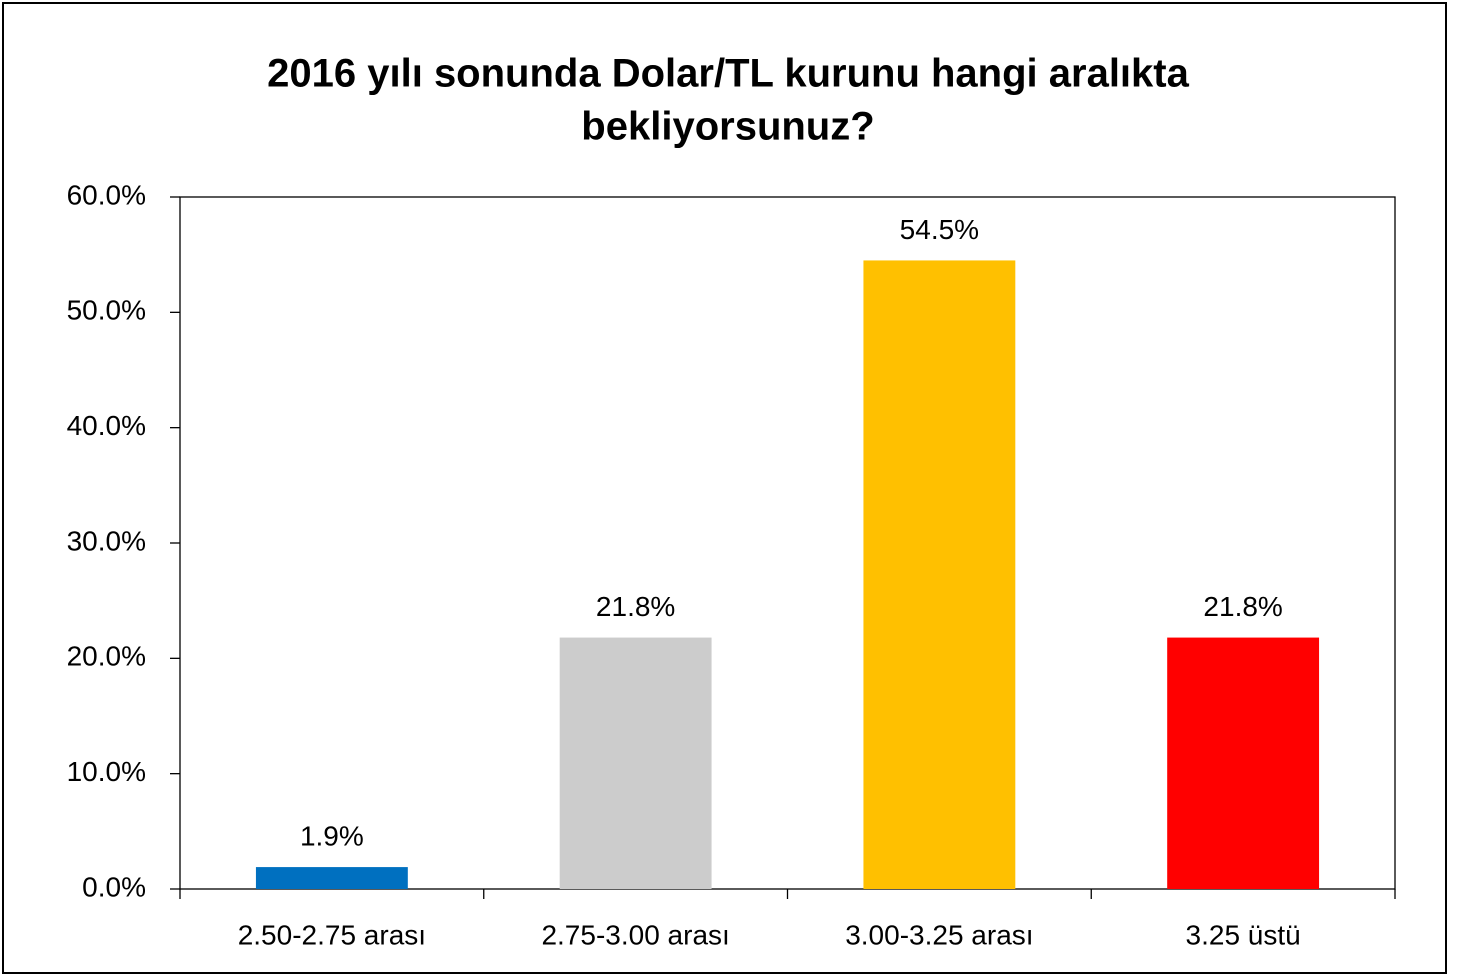 The height and width of the screenshot is (977, 1457). What do you see at coordinates (332, 835) in the screenshot?
I see `value-label: 1.9%` at bounding box center [332, 835].